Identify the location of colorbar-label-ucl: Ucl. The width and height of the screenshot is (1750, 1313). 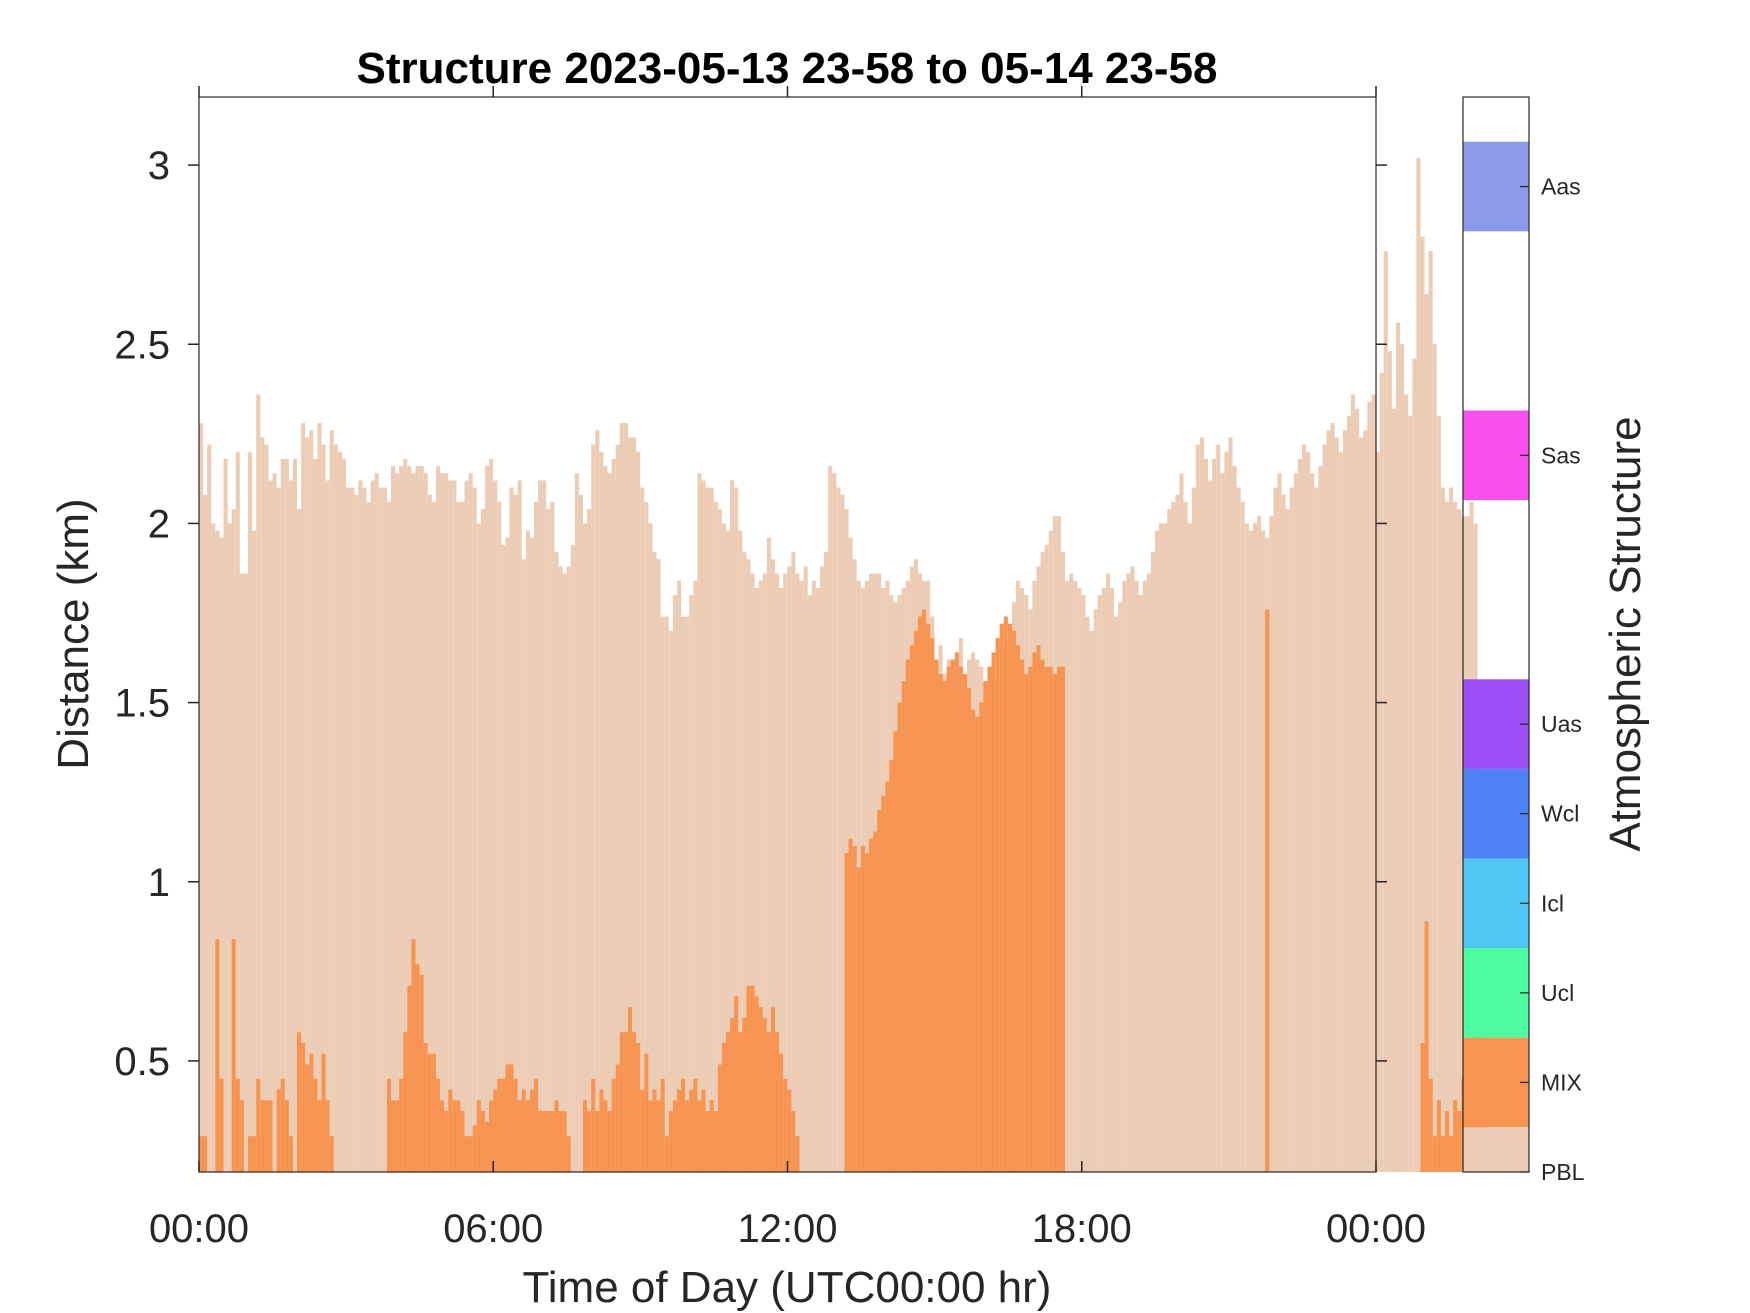
(1557, 993).